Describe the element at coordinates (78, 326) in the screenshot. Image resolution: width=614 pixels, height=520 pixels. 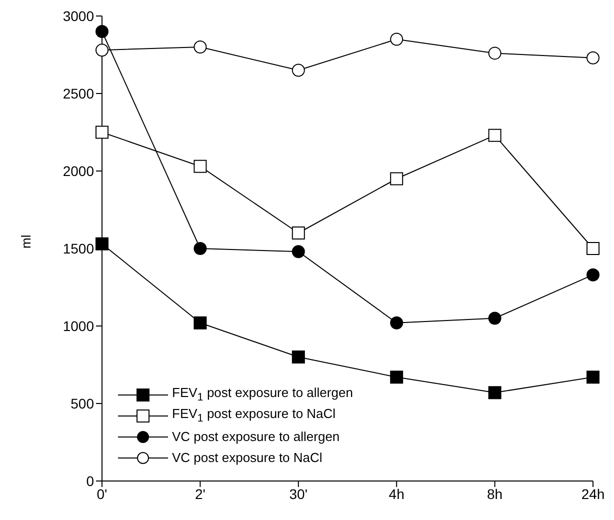
I see `y-tick-label: 1000` at that location.